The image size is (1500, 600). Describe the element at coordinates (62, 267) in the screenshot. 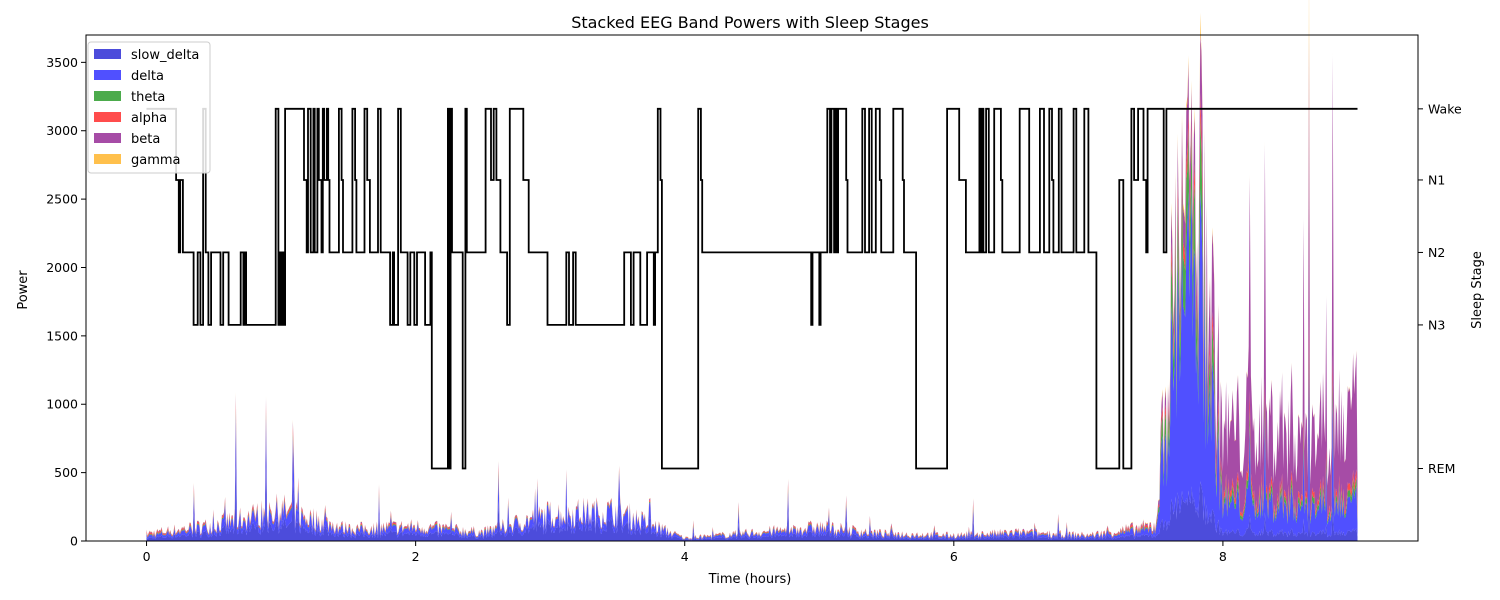

I see `y-tick-label: 2000` at that location.